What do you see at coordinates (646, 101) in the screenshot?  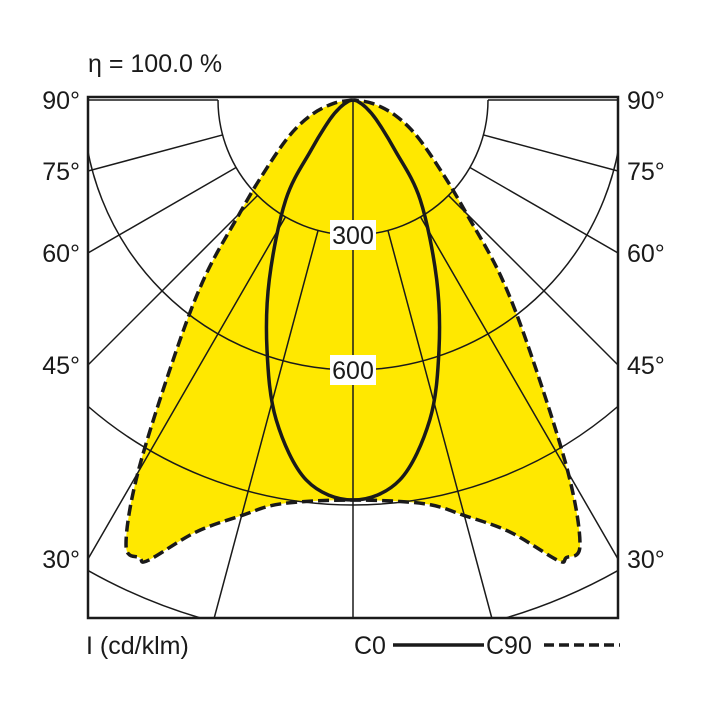 I see `angle-label-right-90: 90°` at bounding box center [646, 101].